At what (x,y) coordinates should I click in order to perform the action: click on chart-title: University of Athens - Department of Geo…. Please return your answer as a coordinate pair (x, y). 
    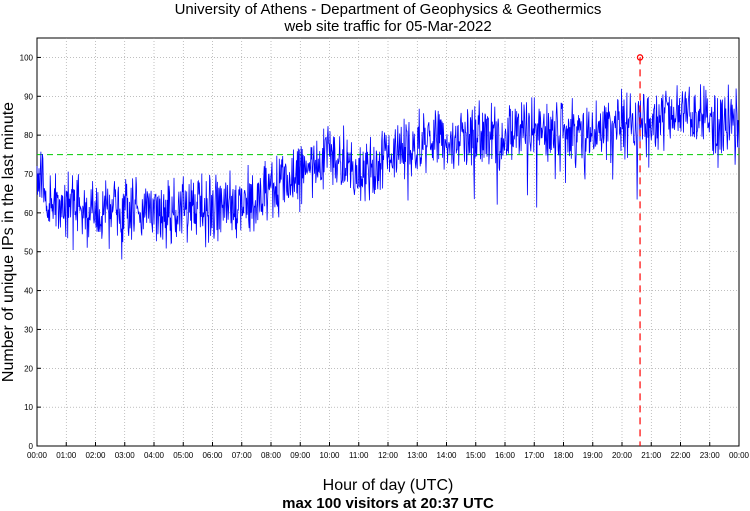
    Looking at the image, I should click on (388, 9).